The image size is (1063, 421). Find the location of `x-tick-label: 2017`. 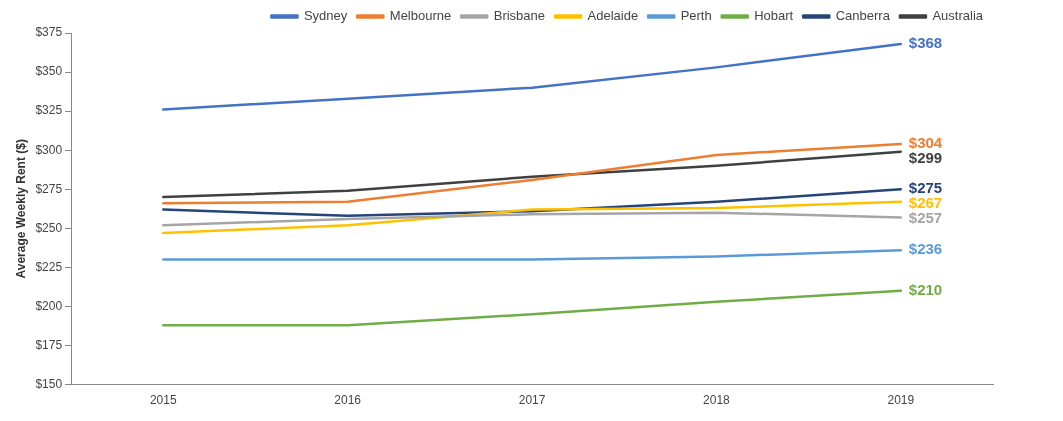

x-tick-label: 2017 is located at coordinates (532, 400).